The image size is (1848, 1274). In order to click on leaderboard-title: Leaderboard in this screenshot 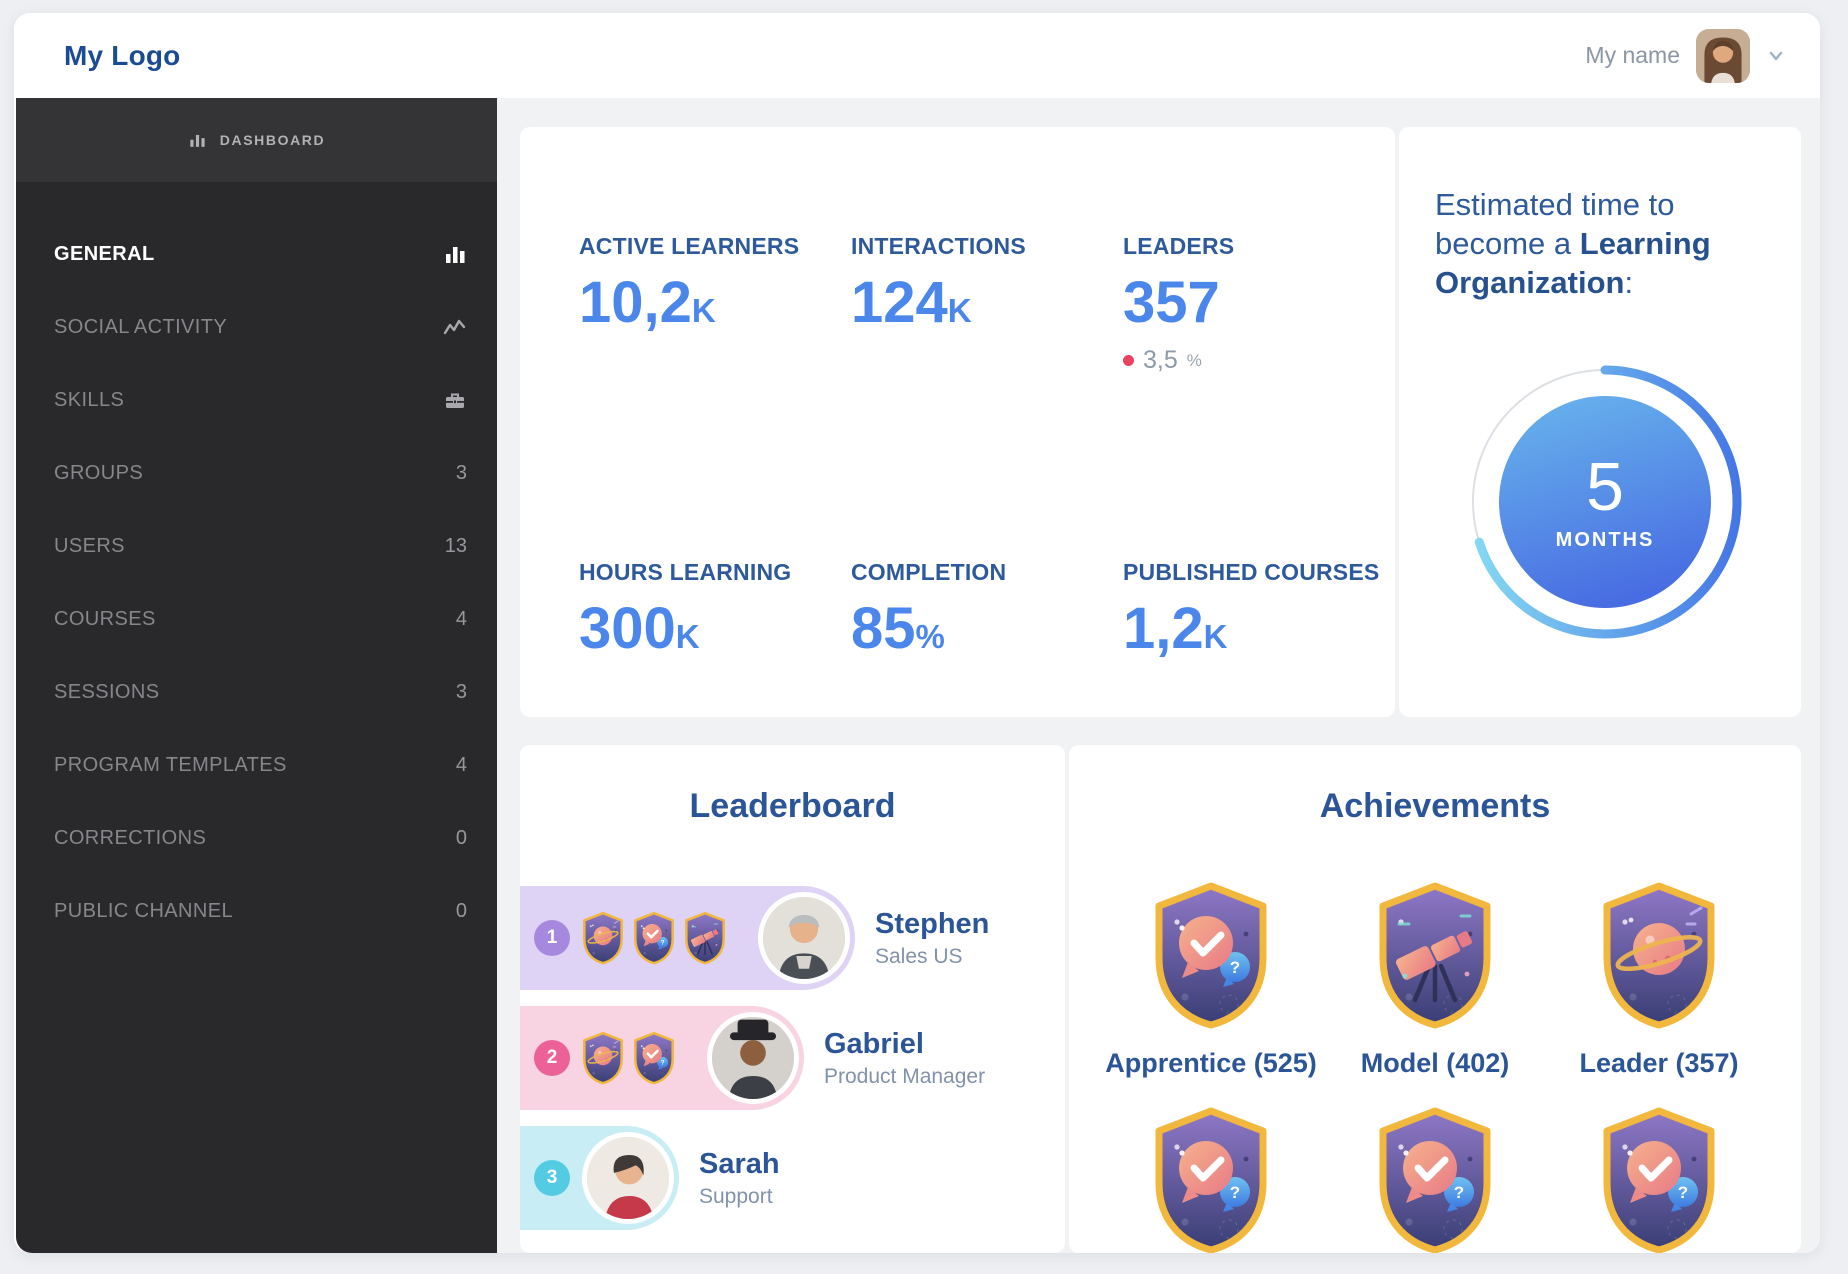, I will do `click(792, 806)`.